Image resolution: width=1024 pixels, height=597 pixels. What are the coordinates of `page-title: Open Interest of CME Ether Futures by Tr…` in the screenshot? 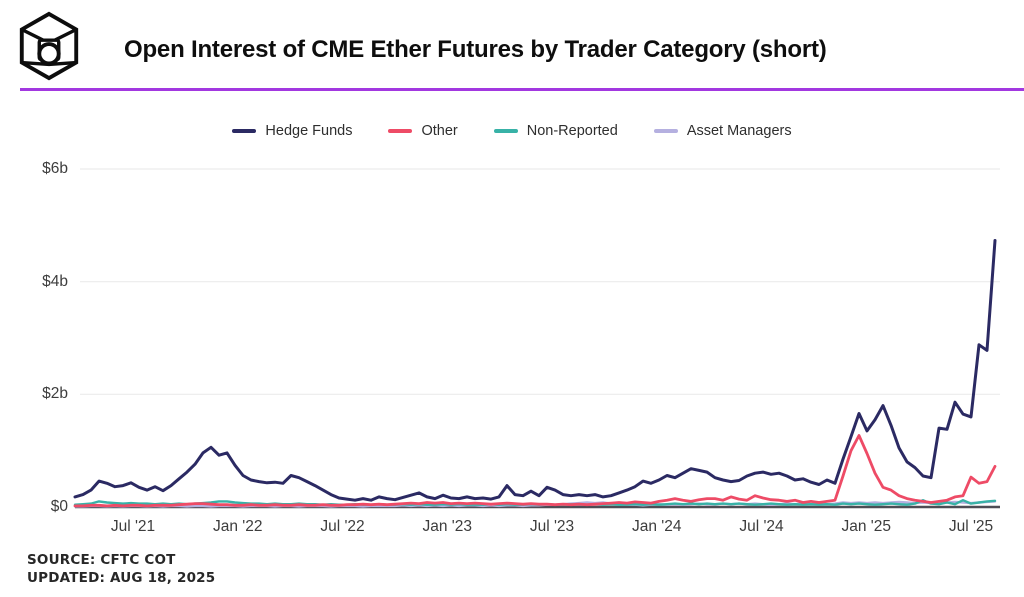 It's located at (475, 49).